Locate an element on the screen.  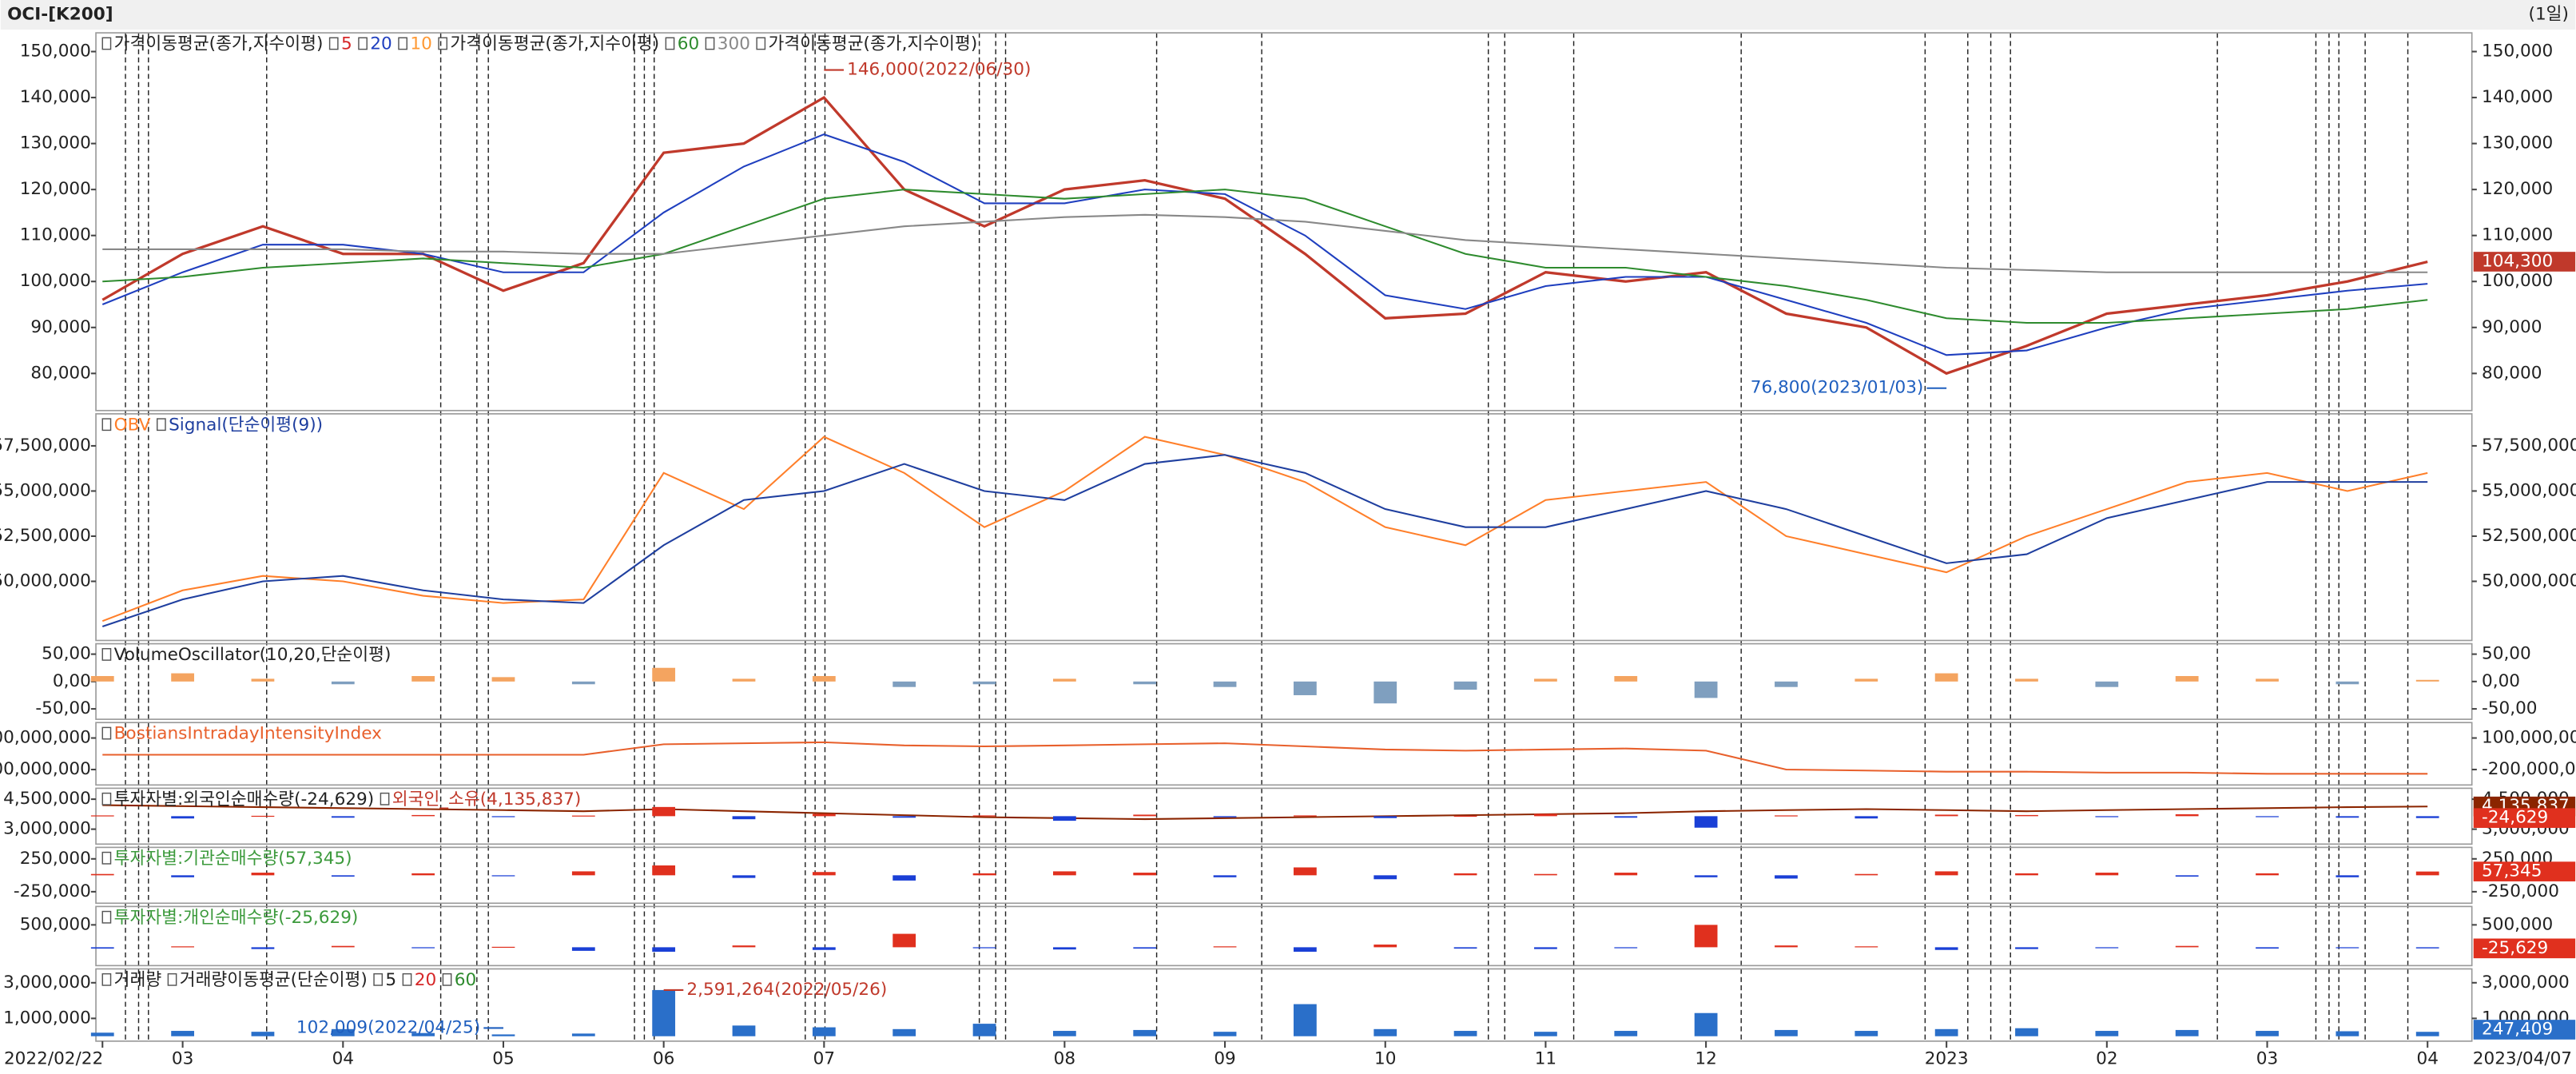
y2-tick-label: 100,000,000 is located at coordinates (2529, 738).